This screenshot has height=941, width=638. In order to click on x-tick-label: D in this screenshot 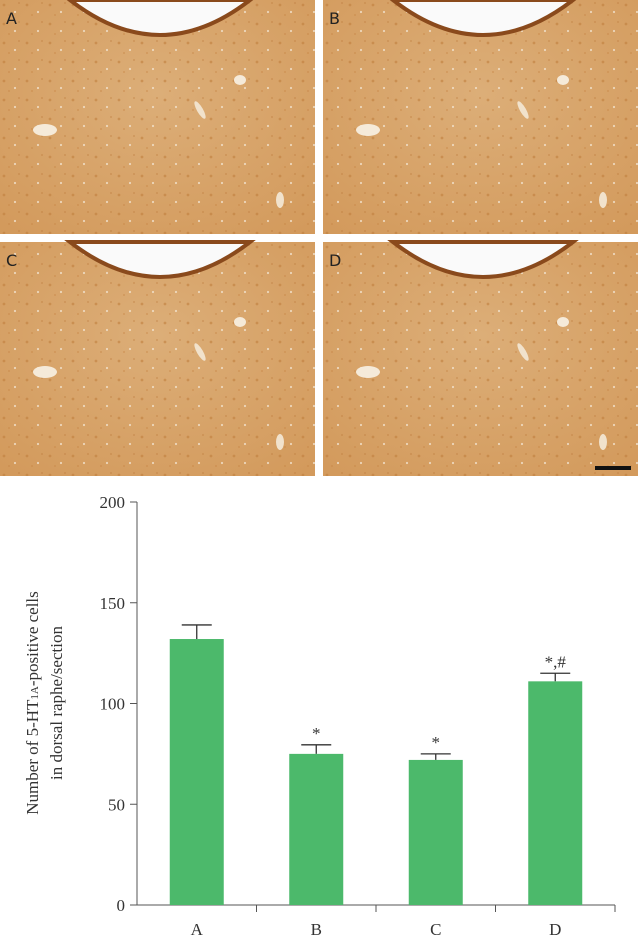, I will do `click(555, 929)`.